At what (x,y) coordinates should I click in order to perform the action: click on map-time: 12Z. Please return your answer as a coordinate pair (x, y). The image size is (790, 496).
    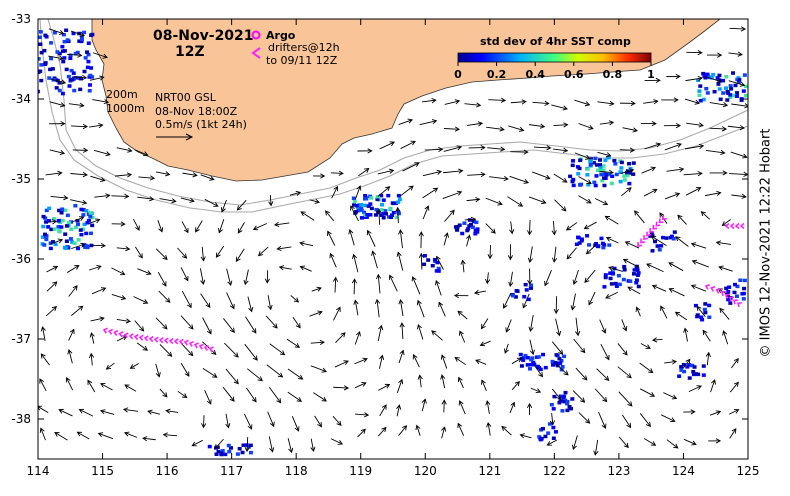
    Looking at the image, I should click on (190, 52).